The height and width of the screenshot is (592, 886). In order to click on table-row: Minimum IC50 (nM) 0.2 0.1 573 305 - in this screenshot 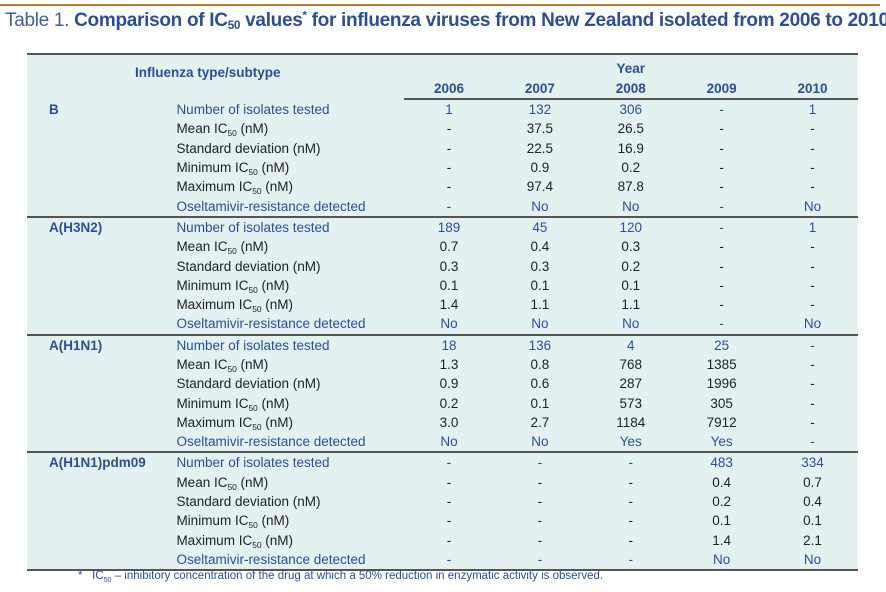, I will do `click(442, 402)`.